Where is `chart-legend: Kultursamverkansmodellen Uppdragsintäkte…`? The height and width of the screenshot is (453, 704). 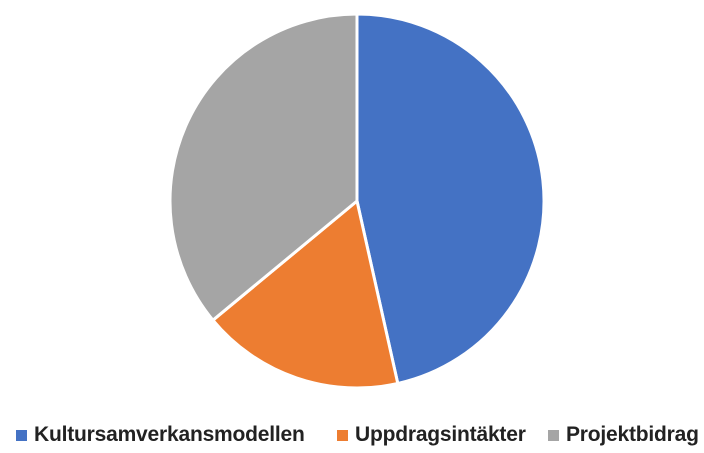
chart-legend: Kultursamverkansmodellen Uppdragsintäkte… is located at coordinates (352, 435).